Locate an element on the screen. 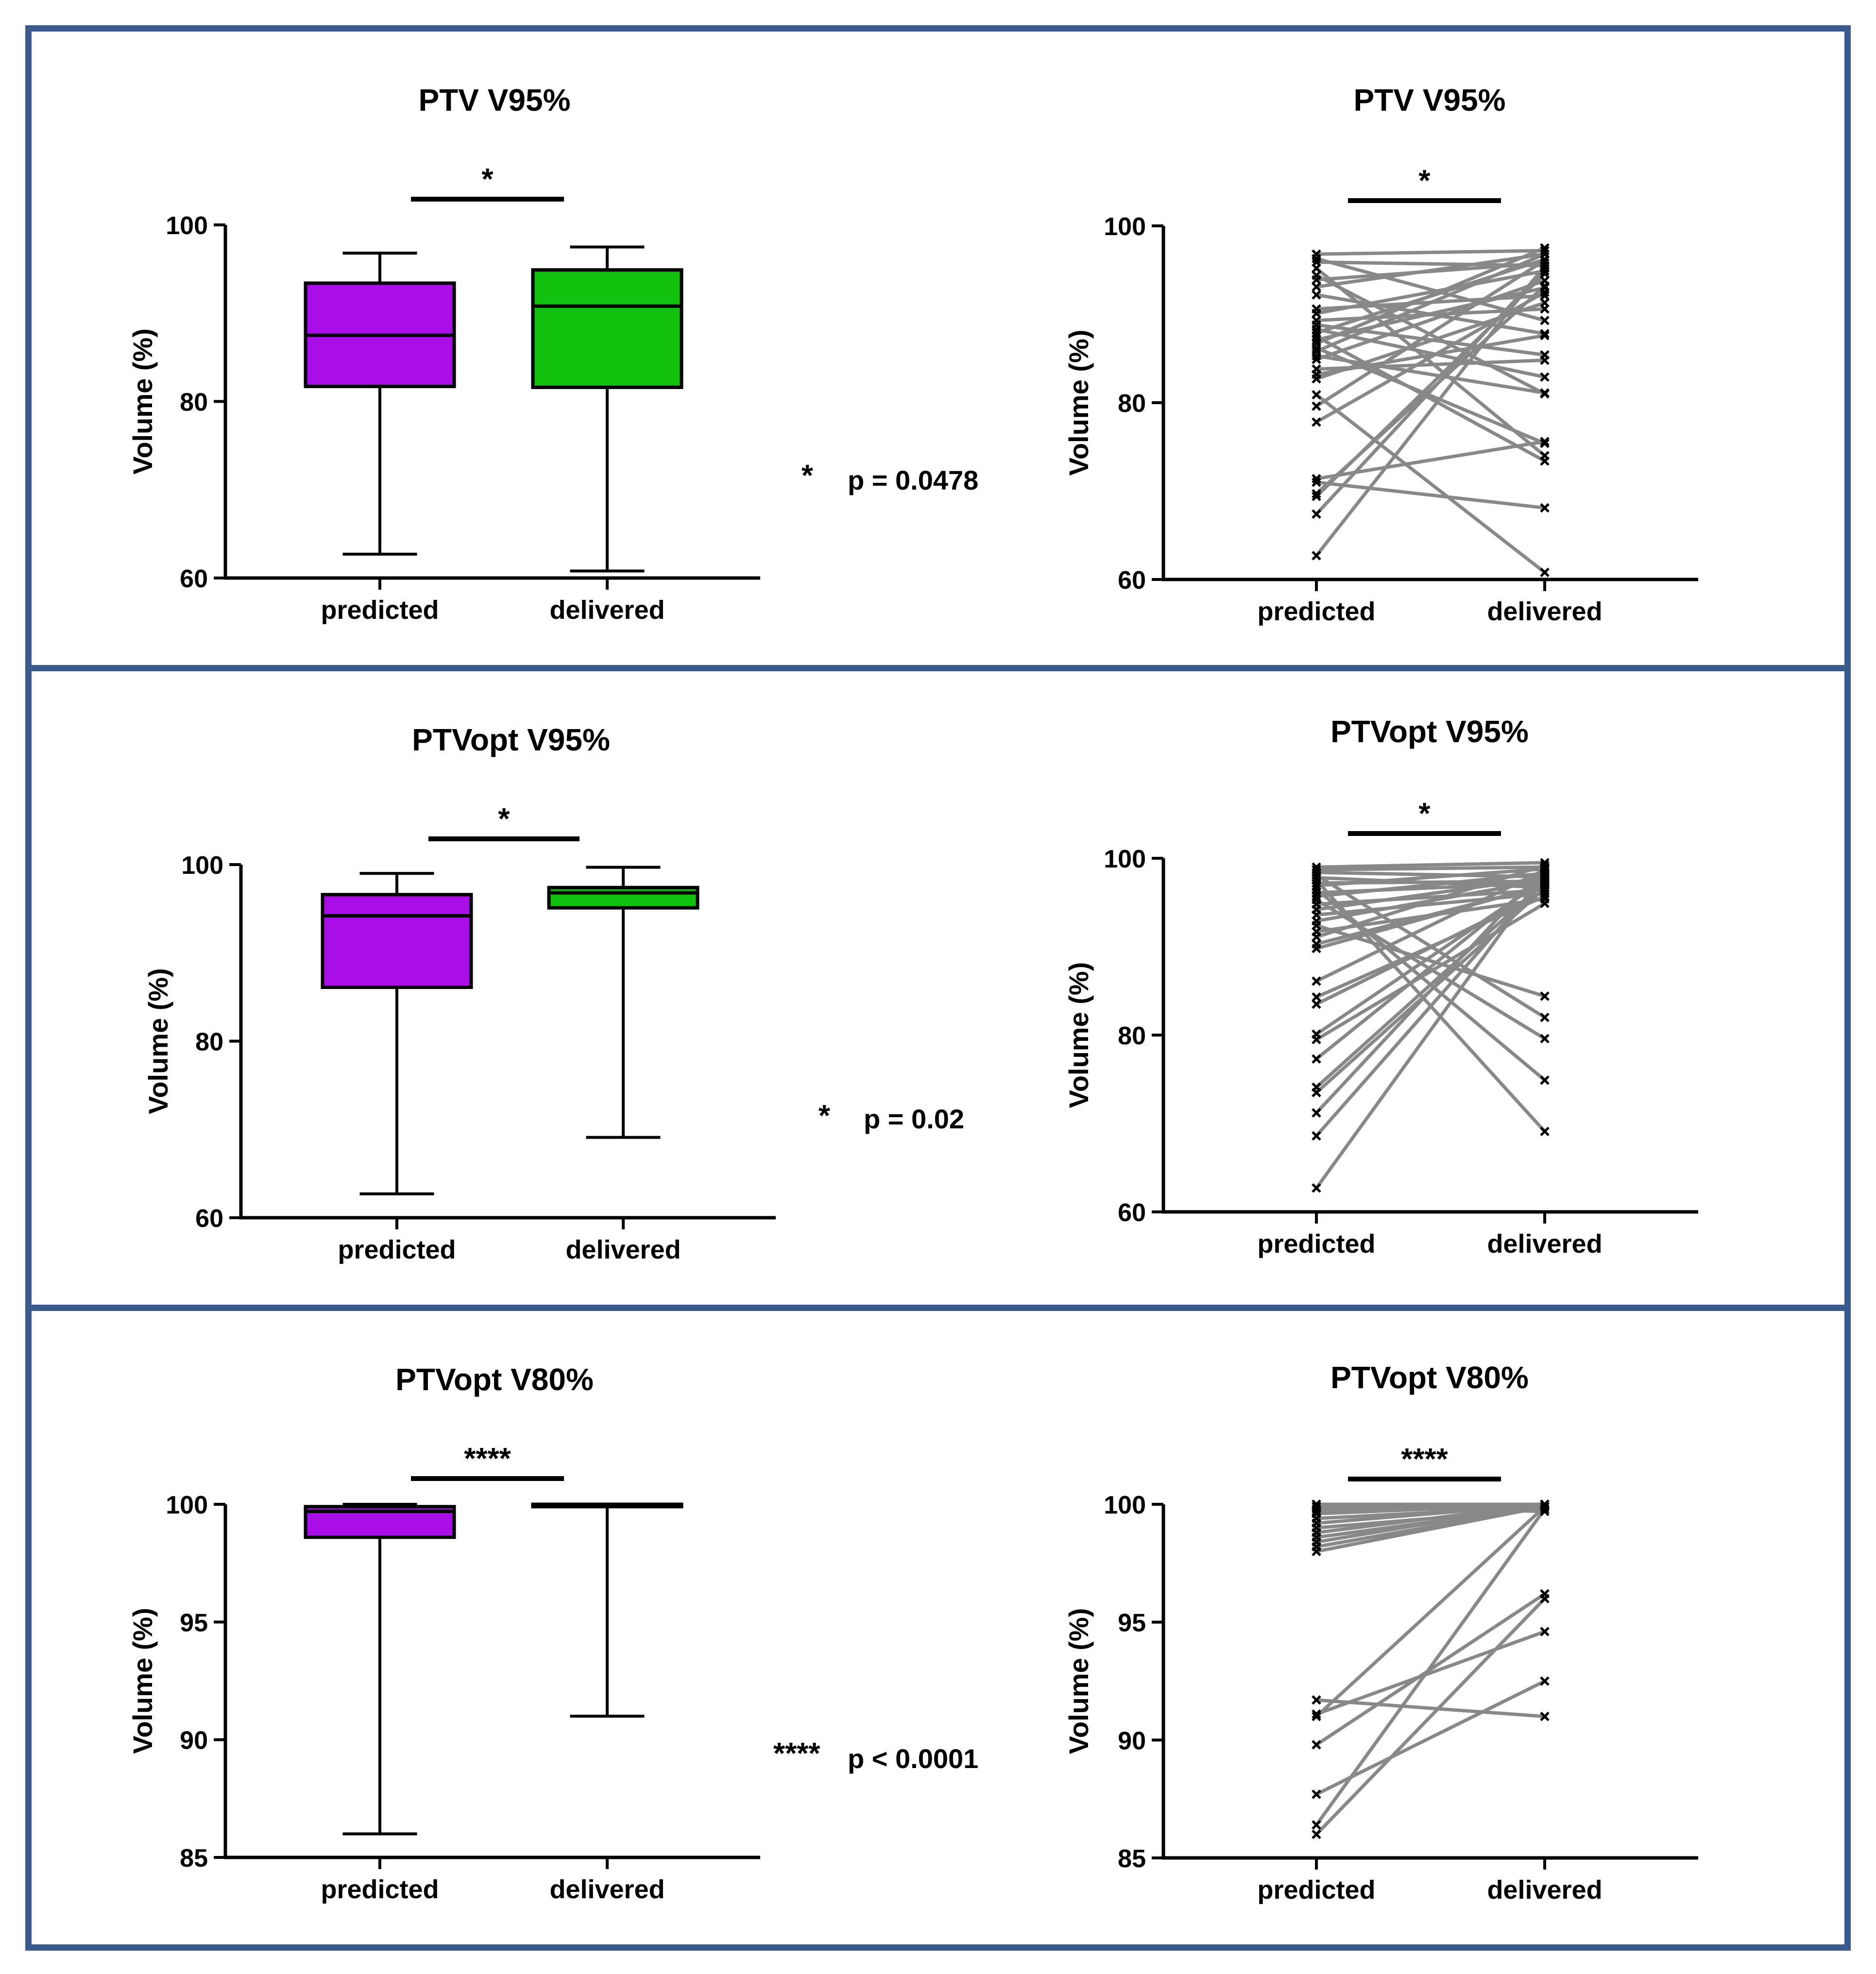 Image resolution: width=1876 pixels, height=1974 pixels. pvalue-text: p = 0.02 is located at coordinates (914, 1119).